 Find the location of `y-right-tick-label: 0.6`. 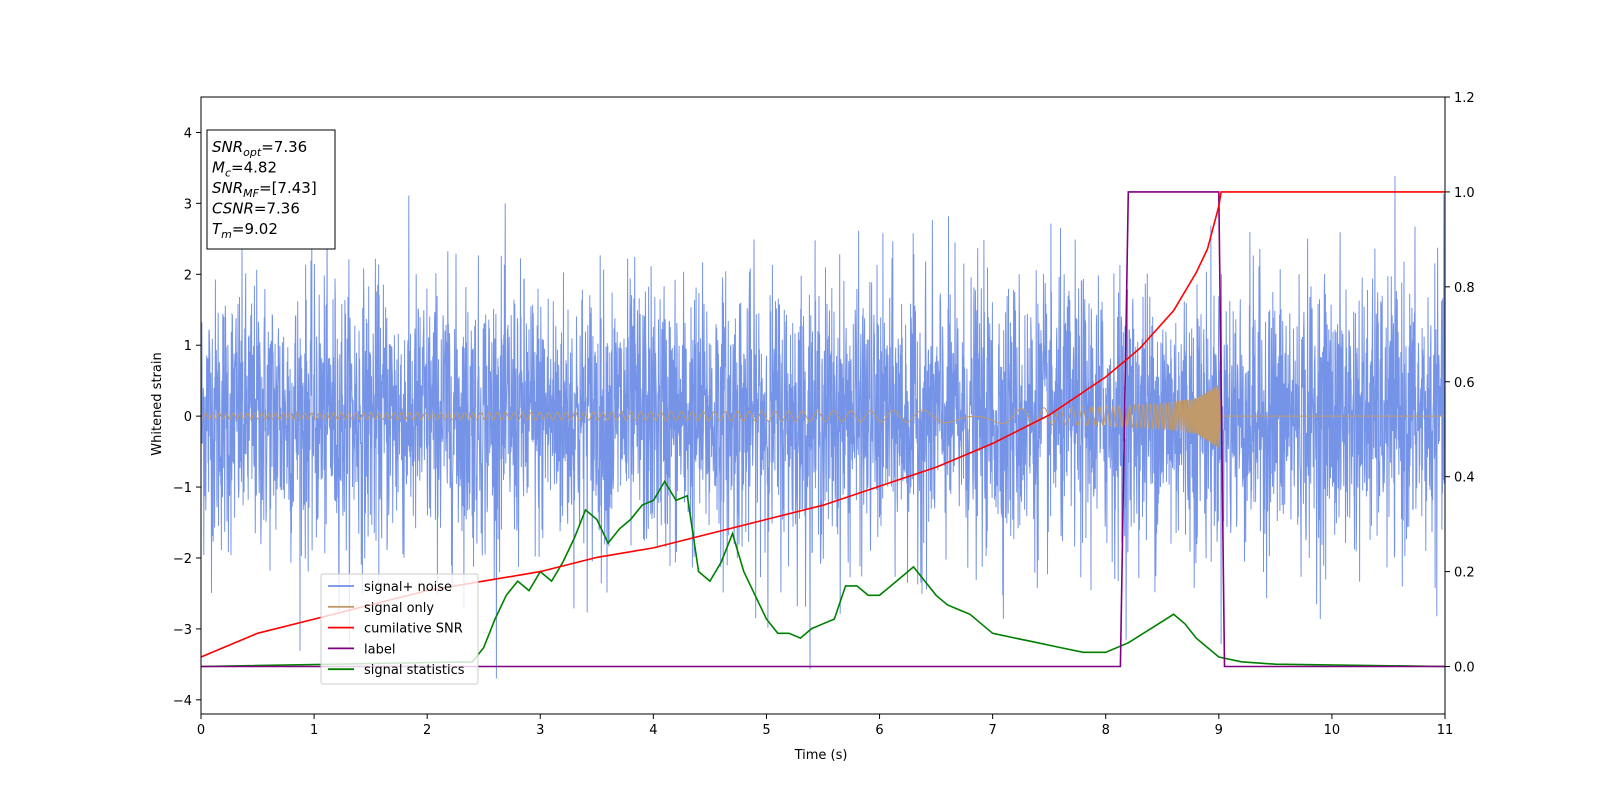

y-right-tick-label: 0.6 is located at coordinates (1464, 383).